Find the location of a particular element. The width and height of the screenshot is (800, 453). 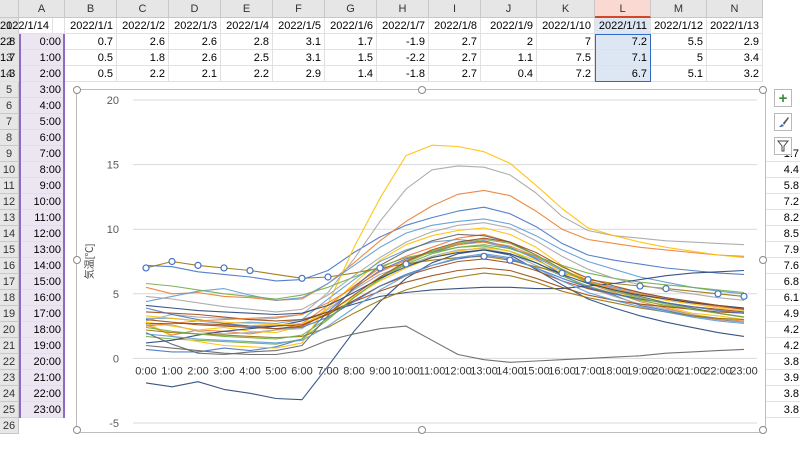

column-header-B: B is located at coordinates (91, 9).